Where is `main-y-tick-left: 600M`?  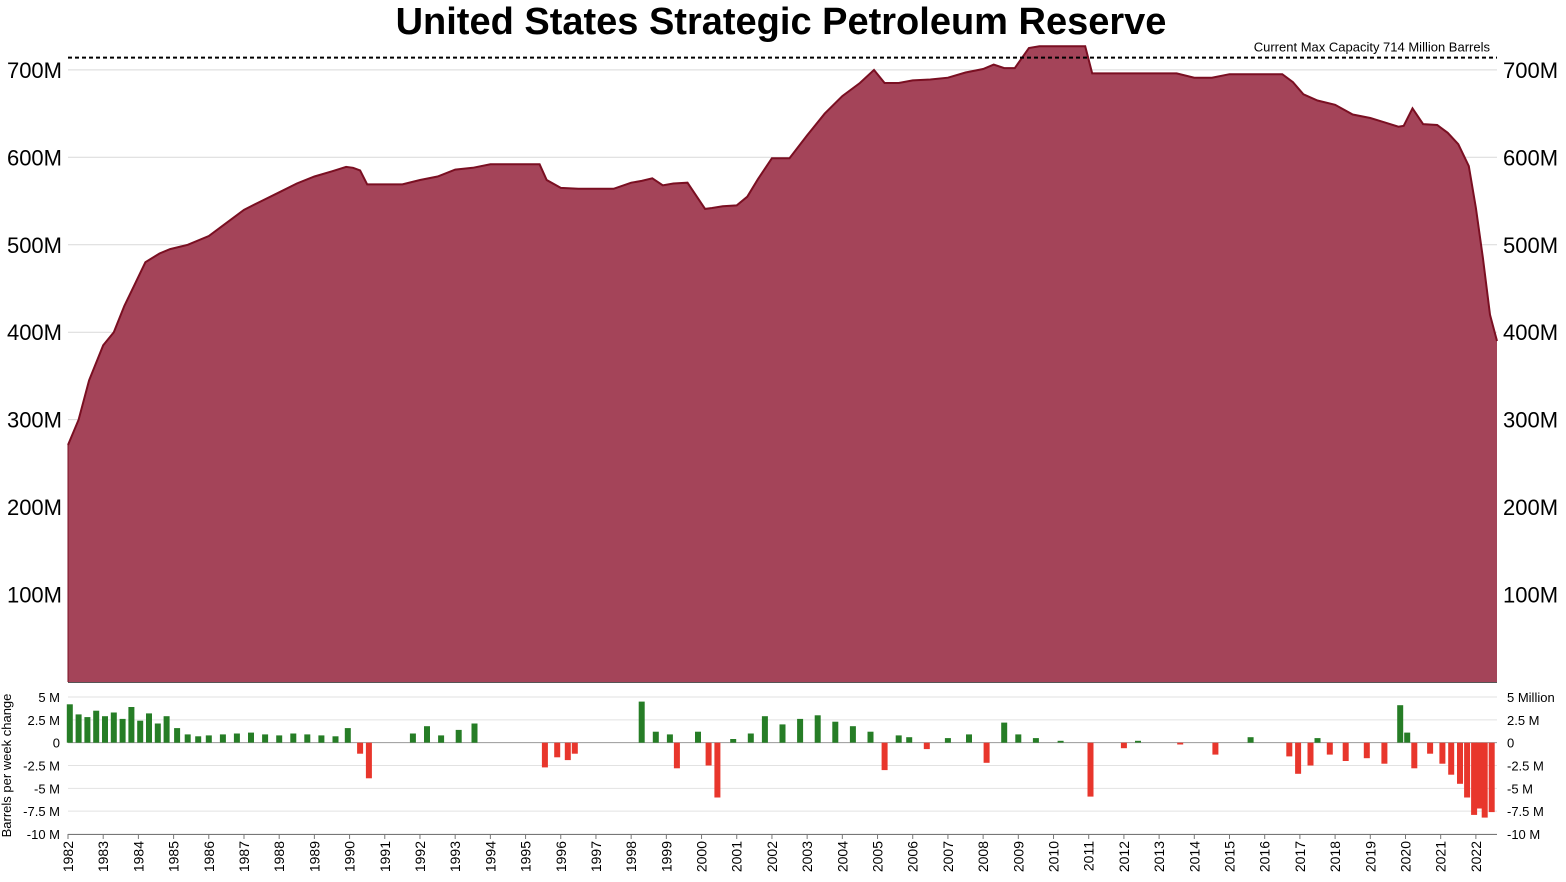
main-y-tick-left: 600M is located at coordinates (34, 157).